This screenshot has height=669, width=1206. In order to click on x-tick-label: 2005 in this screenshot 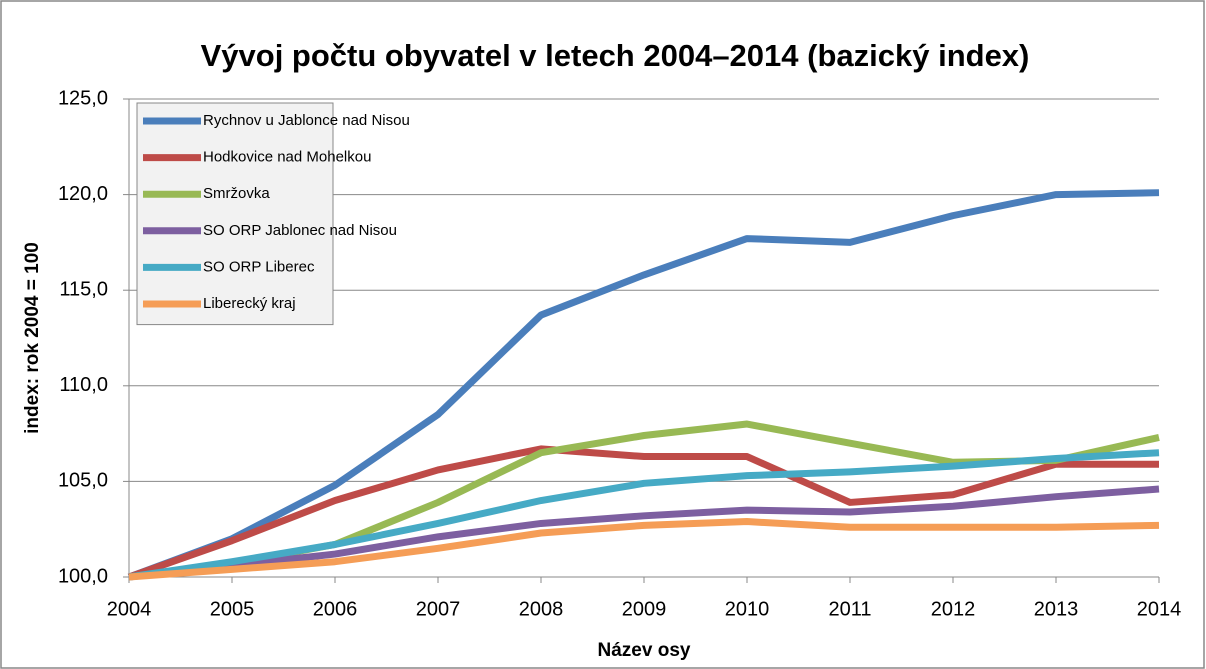, I will do `click(232, 609)`.